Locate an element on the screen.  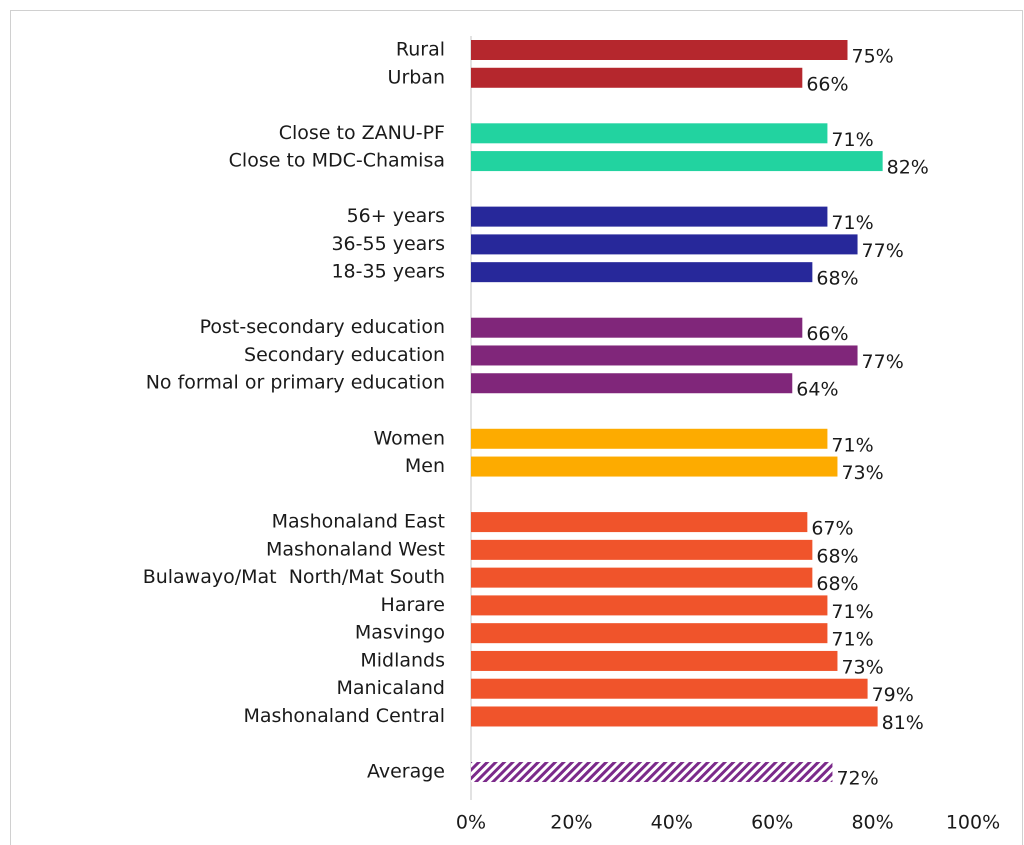
y-tick-label: Mashonaland West is located at coordinates (355, 549).